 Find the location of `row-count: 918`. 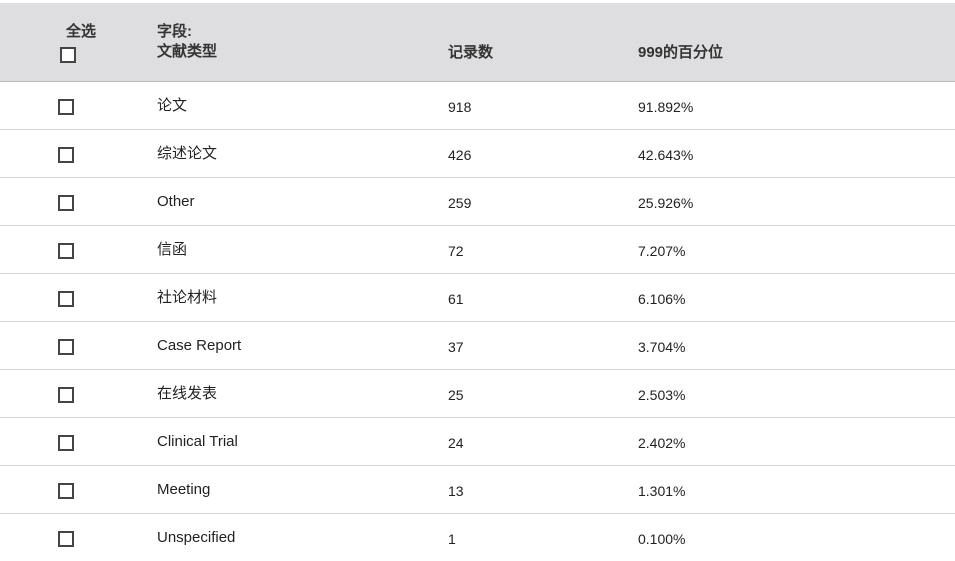

row-count: 918 is located at coordinates (460, 107).